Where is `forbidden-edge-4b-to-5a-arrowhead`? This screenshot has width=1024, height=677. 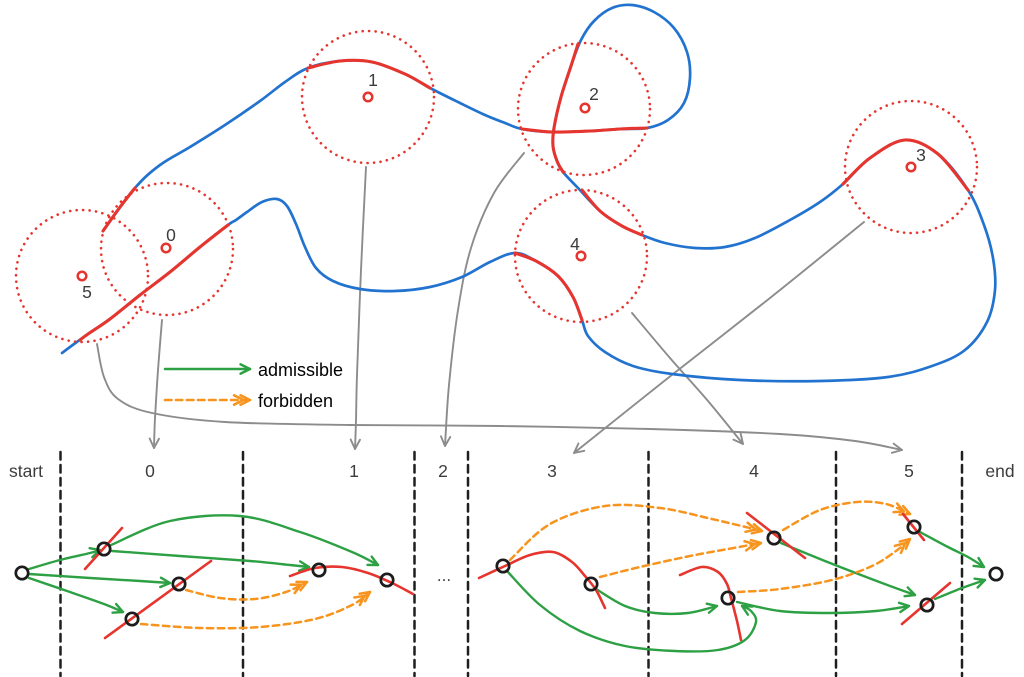 forbidden-edge-4b-to-5a-arrowhead is located at coordinates (902, 546).